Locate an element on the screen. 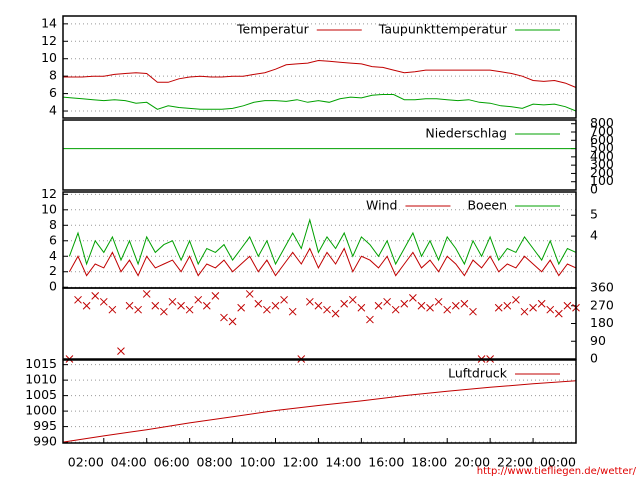 This screenshot has height=480, width=640. y-tick-label: 1000 is located at coordinates (41, 410).